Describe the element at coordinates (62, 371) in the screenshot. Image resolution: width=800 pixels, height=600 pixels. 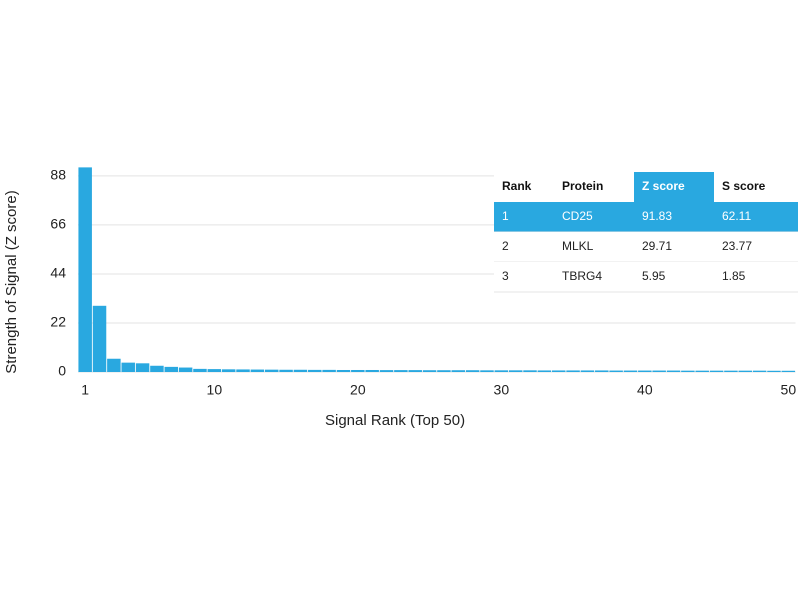
I see `y-tick-label: 0` at that location.